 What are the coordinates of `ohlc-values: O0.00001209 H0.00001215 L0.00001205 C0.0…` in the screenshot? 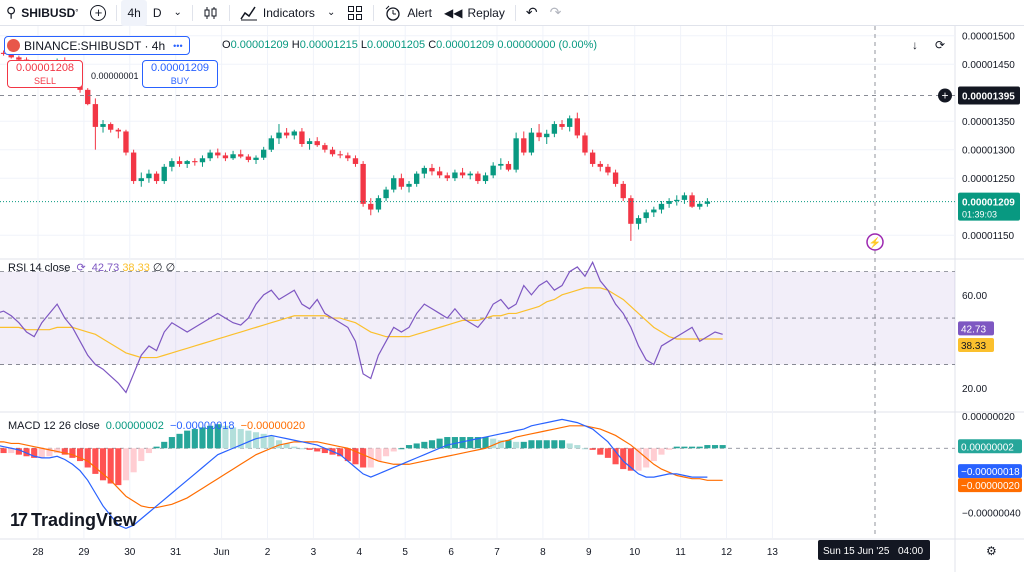 It's located at (409, 45).